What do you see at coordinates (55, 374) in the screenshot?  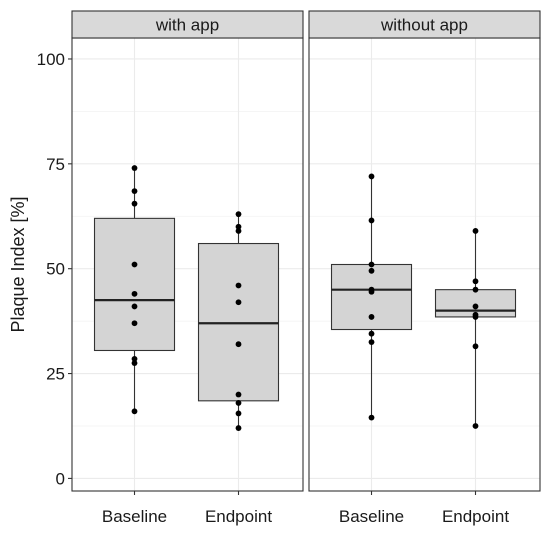 I see `y-tick-label: 25` at bounding box center [55, 374].